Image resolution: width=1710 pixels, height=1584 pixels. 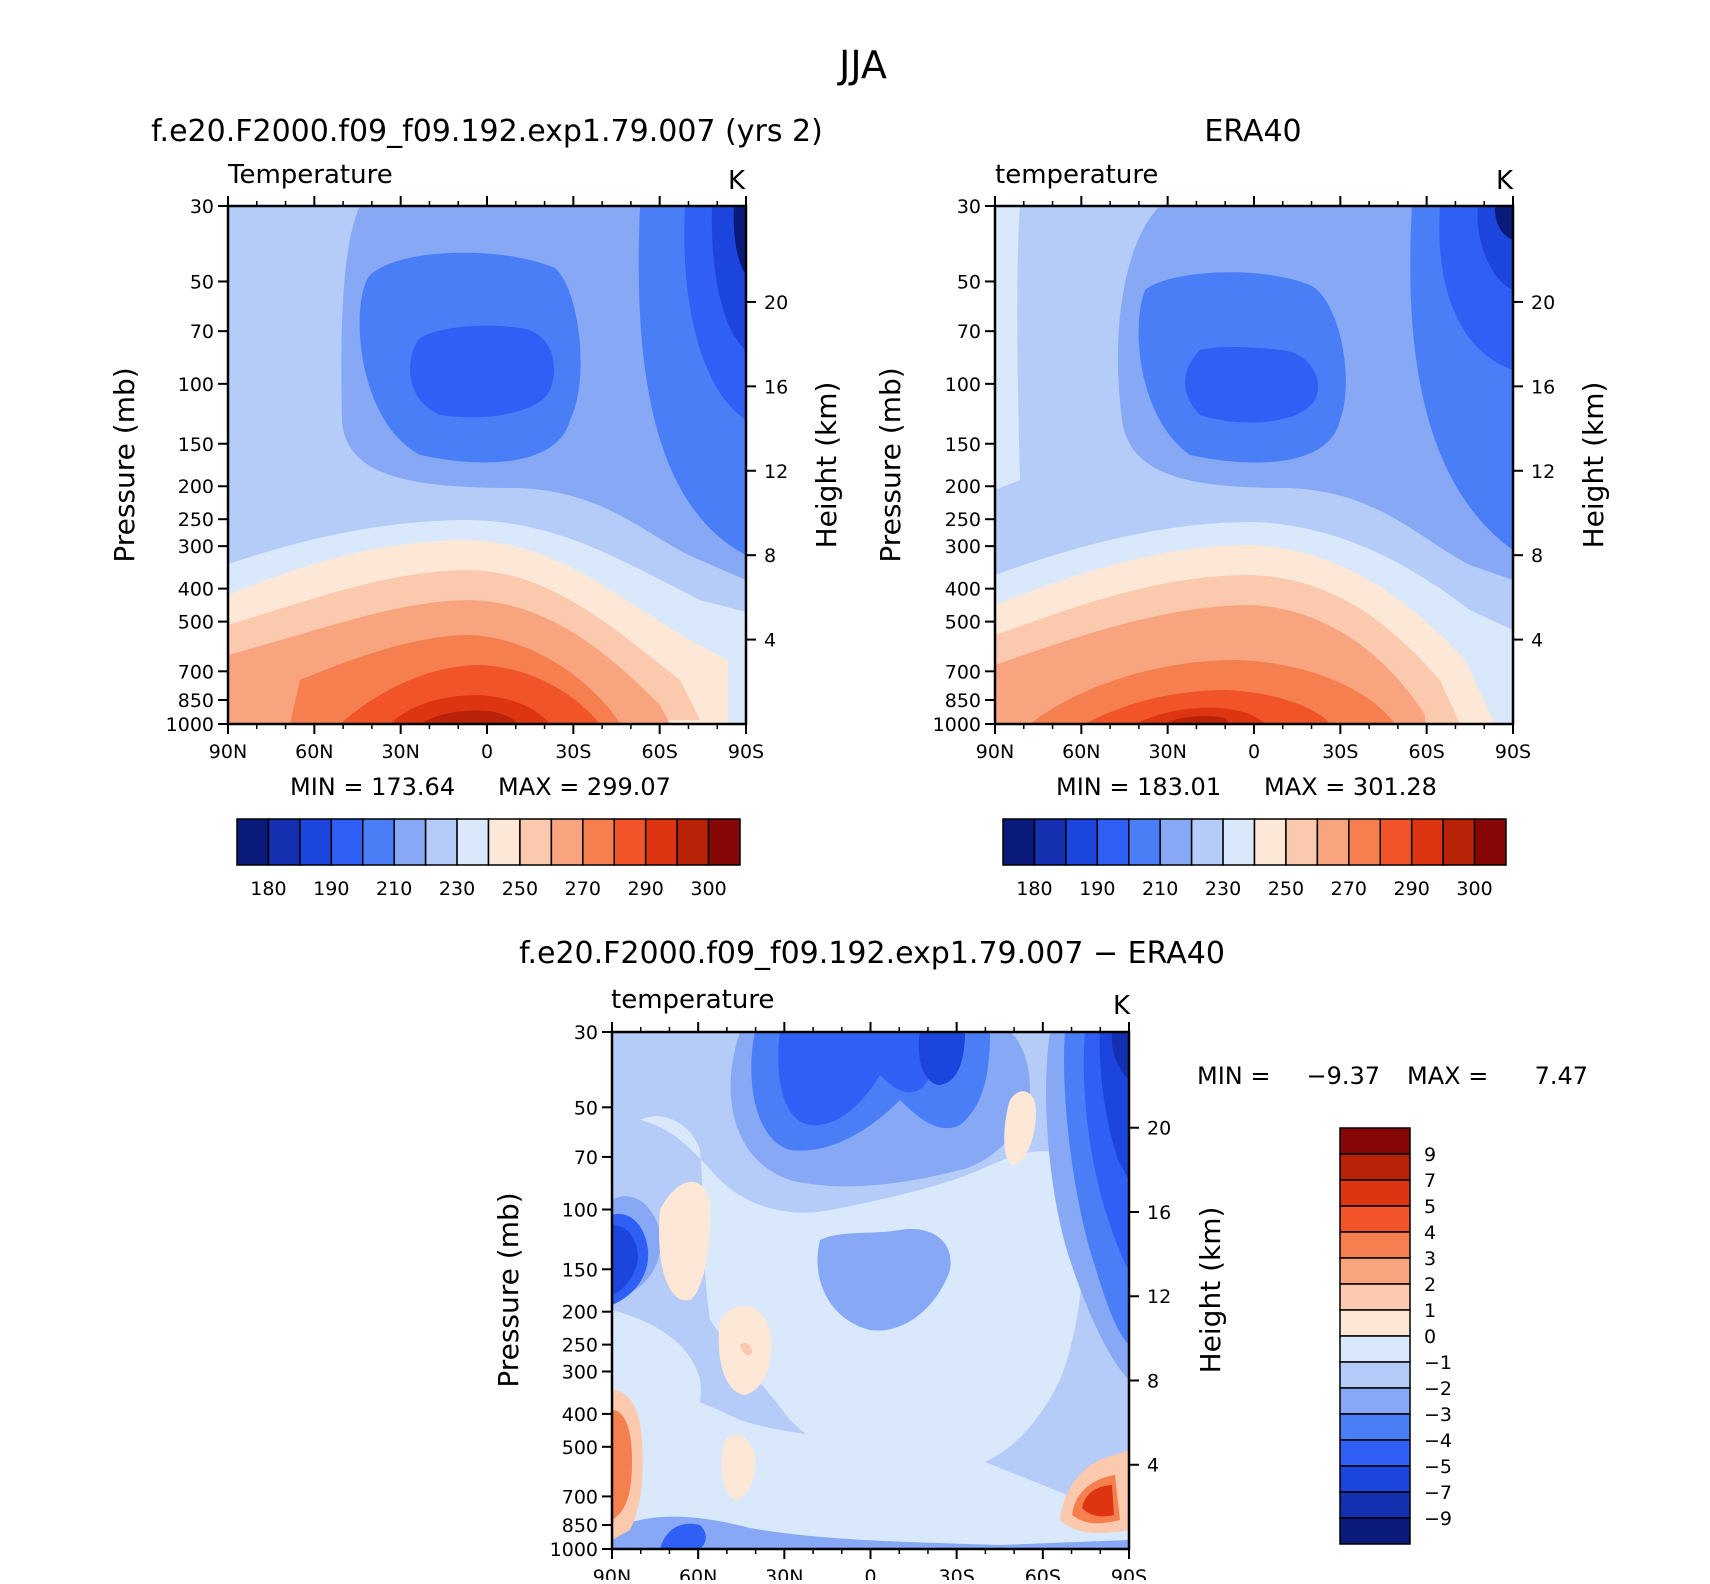 I want to click on colorbar: 9 7 5 4 3 2 1 0 −1 −2 −3 −4 −5 −7 −9, so click(x=1395, y=1336).